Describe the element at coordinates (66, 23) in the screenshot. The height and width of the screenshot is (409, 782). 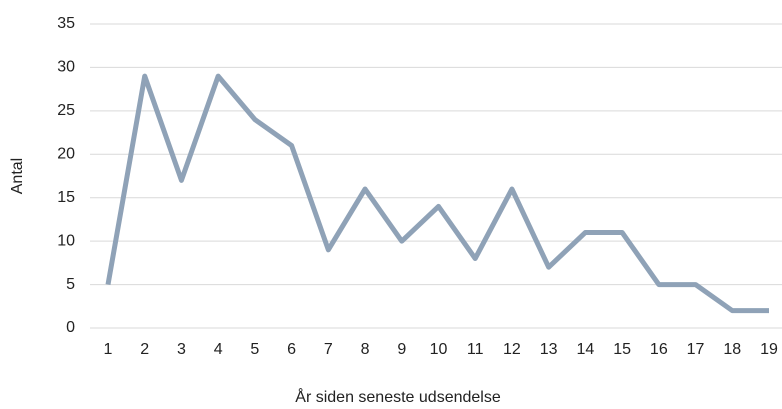
I see `y-tick-label: 35` at that location.